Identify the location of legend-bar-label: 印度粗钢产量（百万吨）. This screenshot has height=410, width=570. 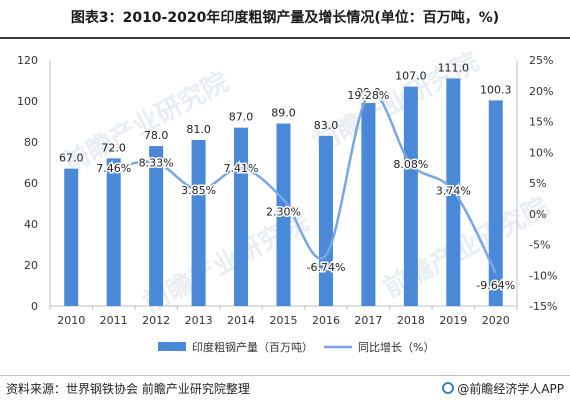
(252, 347).